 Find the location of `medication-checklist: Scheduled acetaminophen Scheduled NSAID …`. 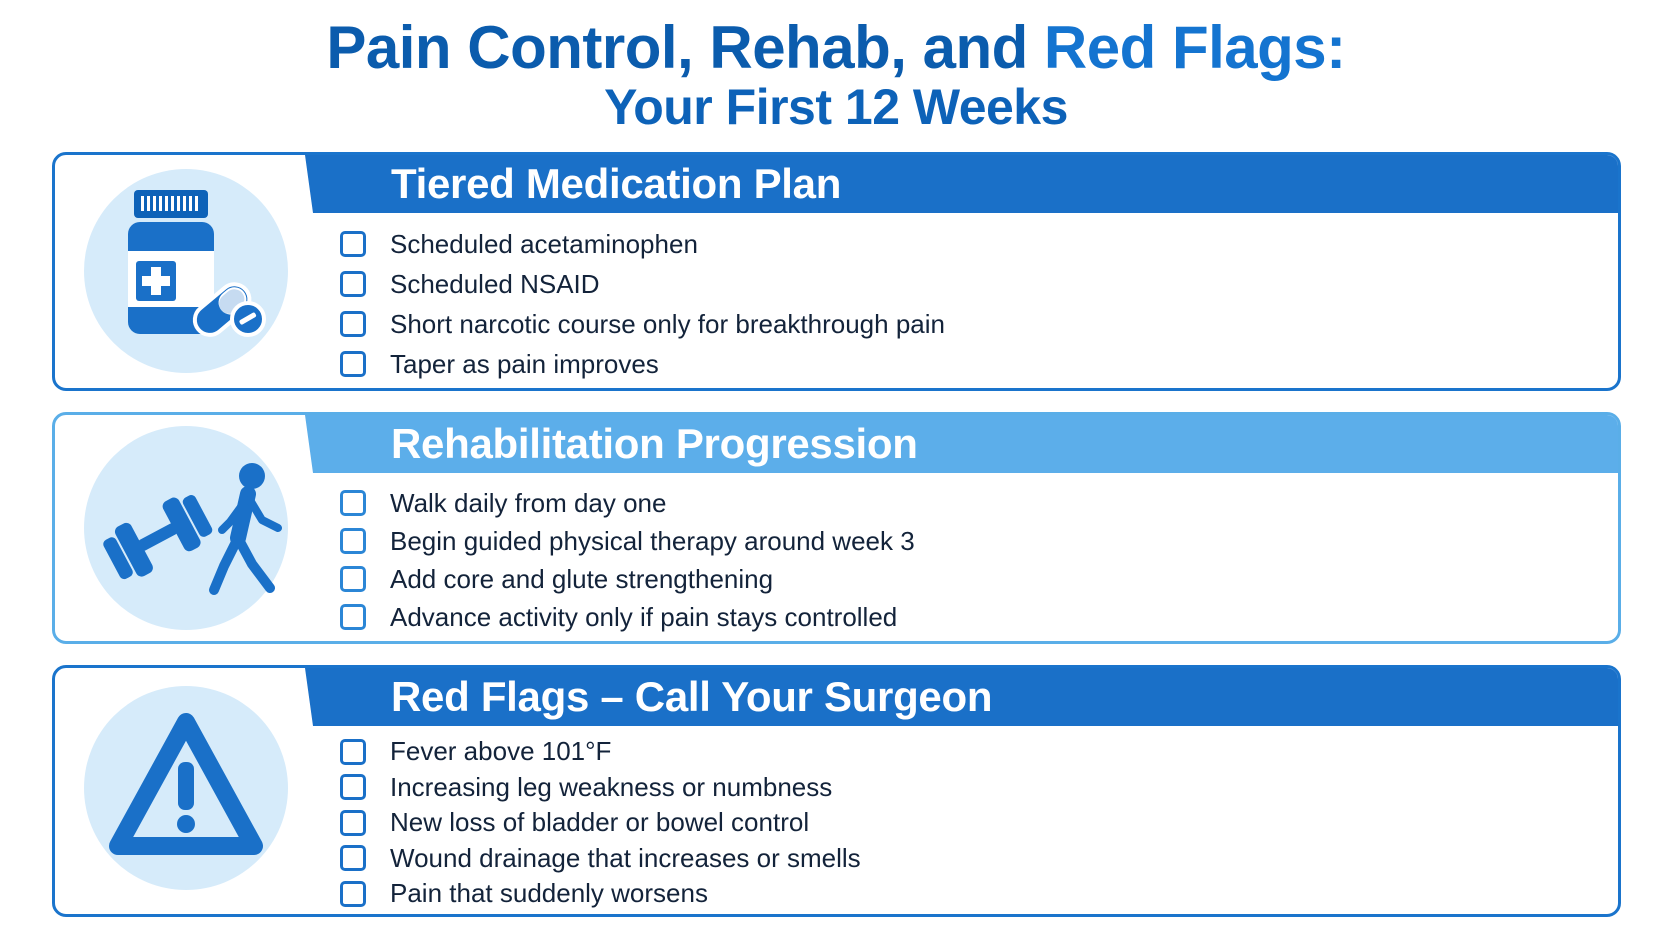

medication-checklist: Scheduled acetaminophen Scheduled NSAID … is located at coordinates (642, 304).